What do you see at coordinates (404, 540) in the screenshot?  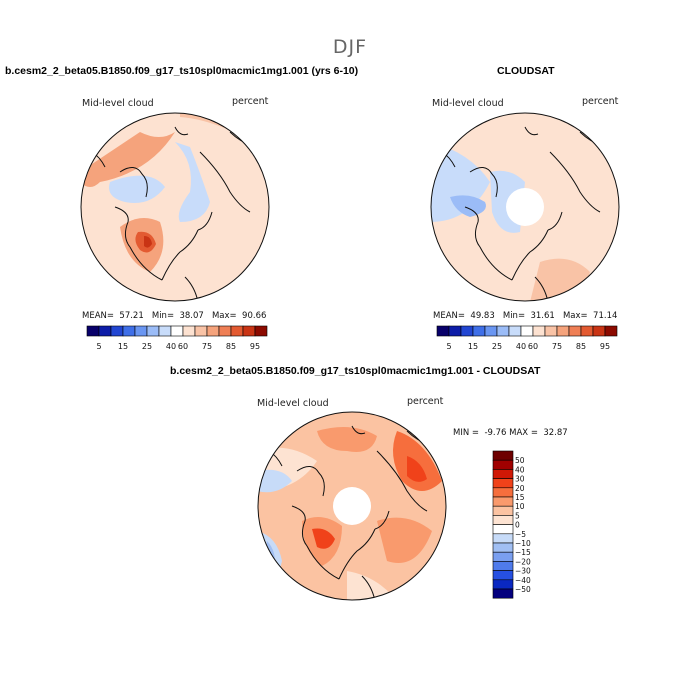 I see `map-3-mid-region-b` at bounding box center [404, 540].